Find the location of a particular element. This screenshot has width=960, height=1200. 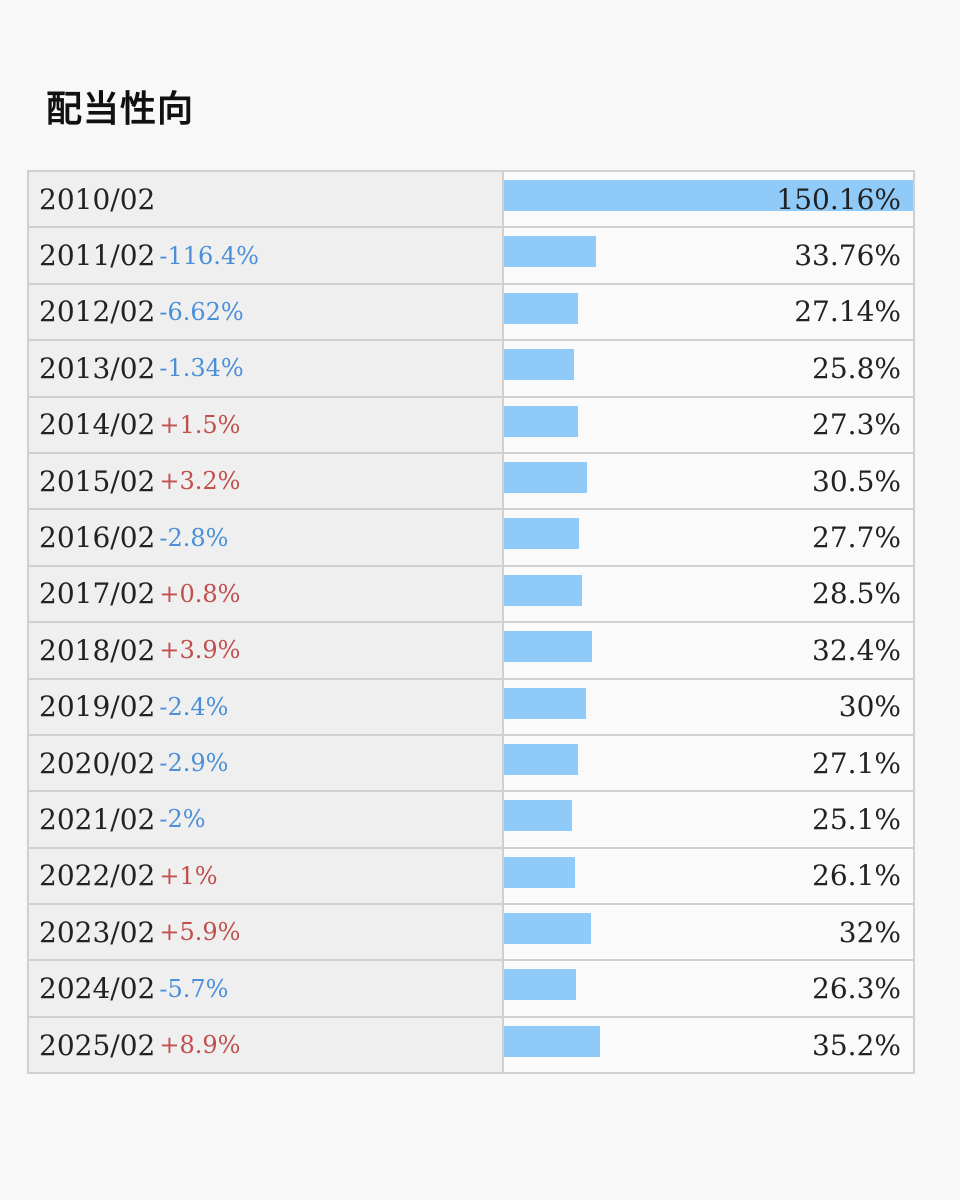

bar-cell: 26.1% is located at coordinates (708, 876).